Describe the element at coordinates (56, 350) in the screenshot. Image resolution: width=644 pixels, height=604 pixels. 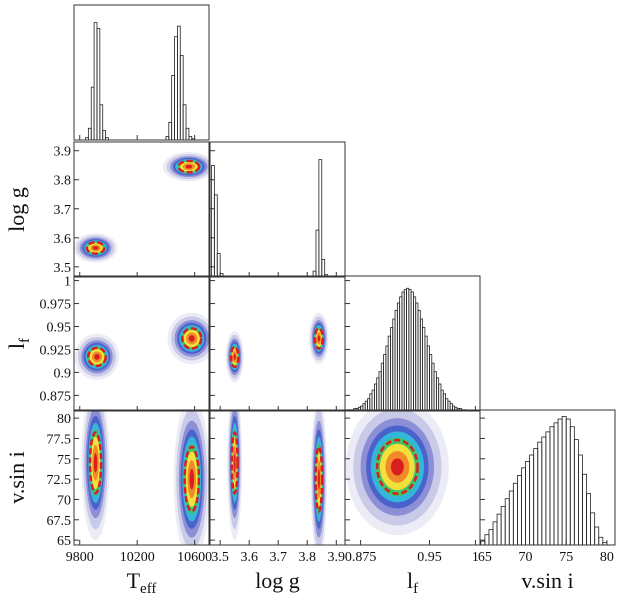
I see `y-tick-label: 0.925` at that location.